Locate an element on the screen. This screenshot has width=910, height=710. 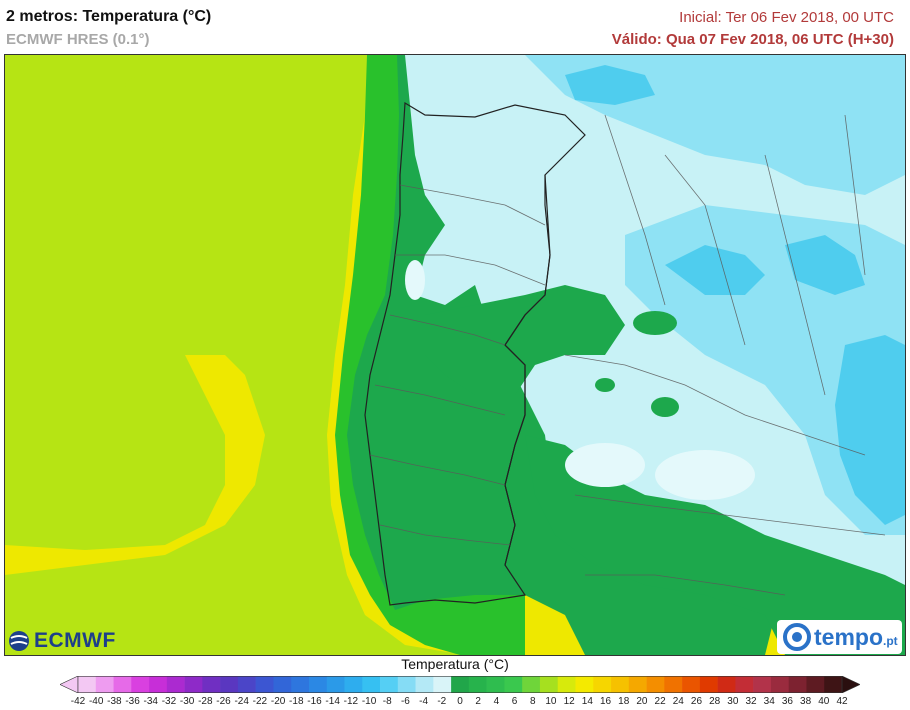
colorbar-tick-label: -6 is located at coordinates (405, 701).